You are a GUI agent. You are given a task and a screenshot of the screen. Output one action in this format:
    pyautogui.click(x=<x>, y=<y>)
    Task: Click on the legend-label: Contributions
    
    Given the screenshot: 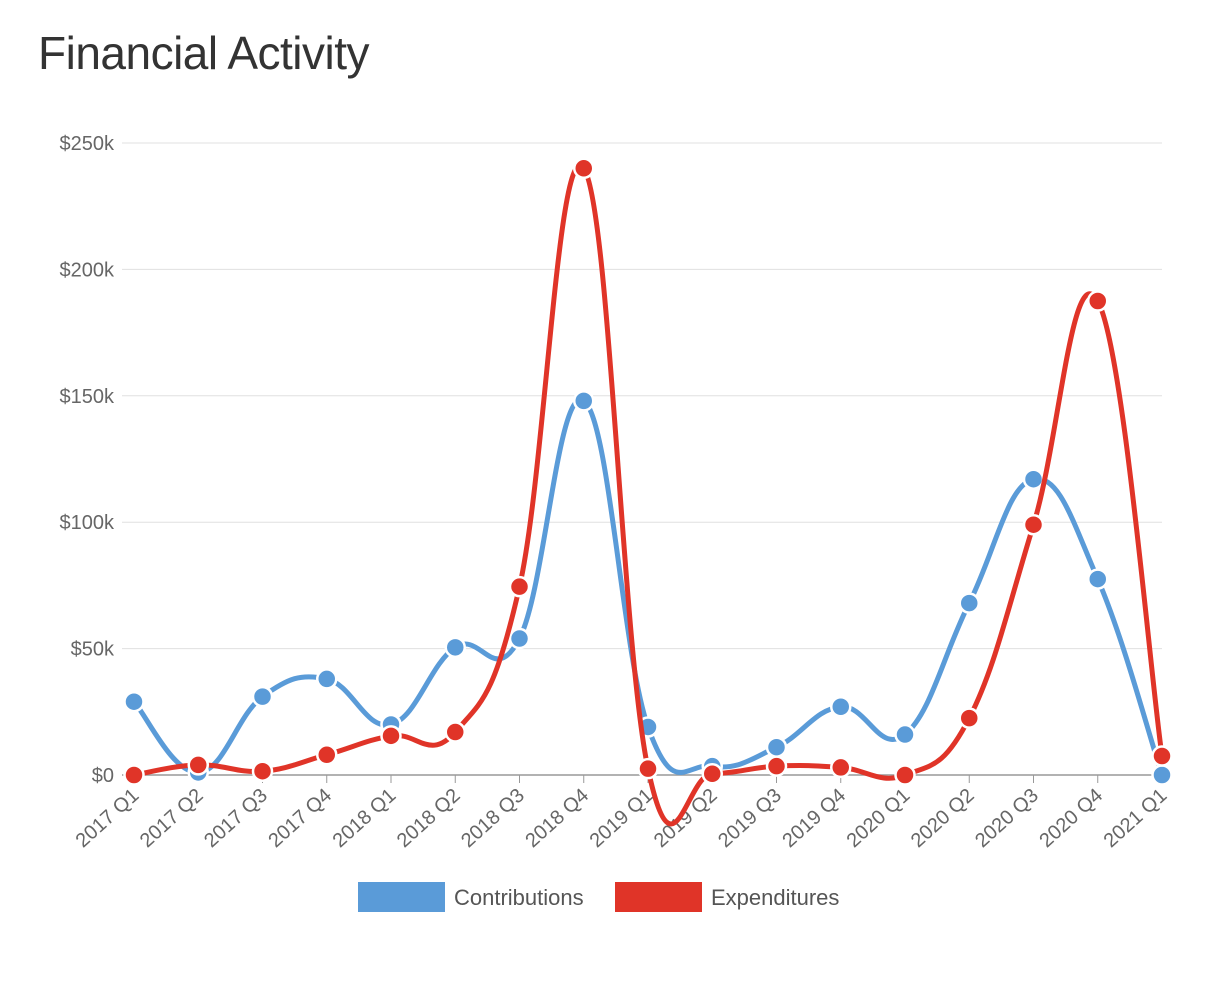 What is the action you would take?
    pyautogui.click(x=519, y=897)
    